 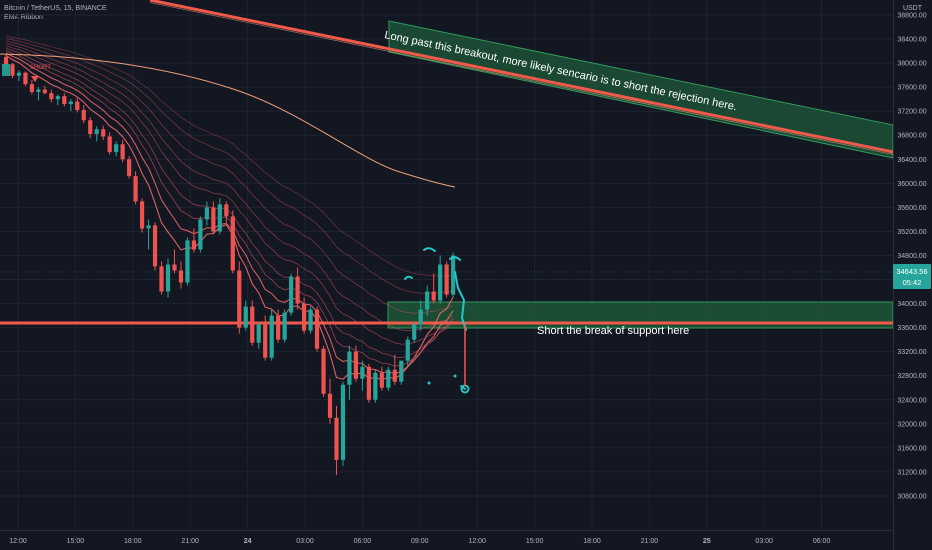 What do you see at coordinates (911, 136) in the screenshot?
I see `price-tick-label: 36800.00` at bounding box center [911, 136].